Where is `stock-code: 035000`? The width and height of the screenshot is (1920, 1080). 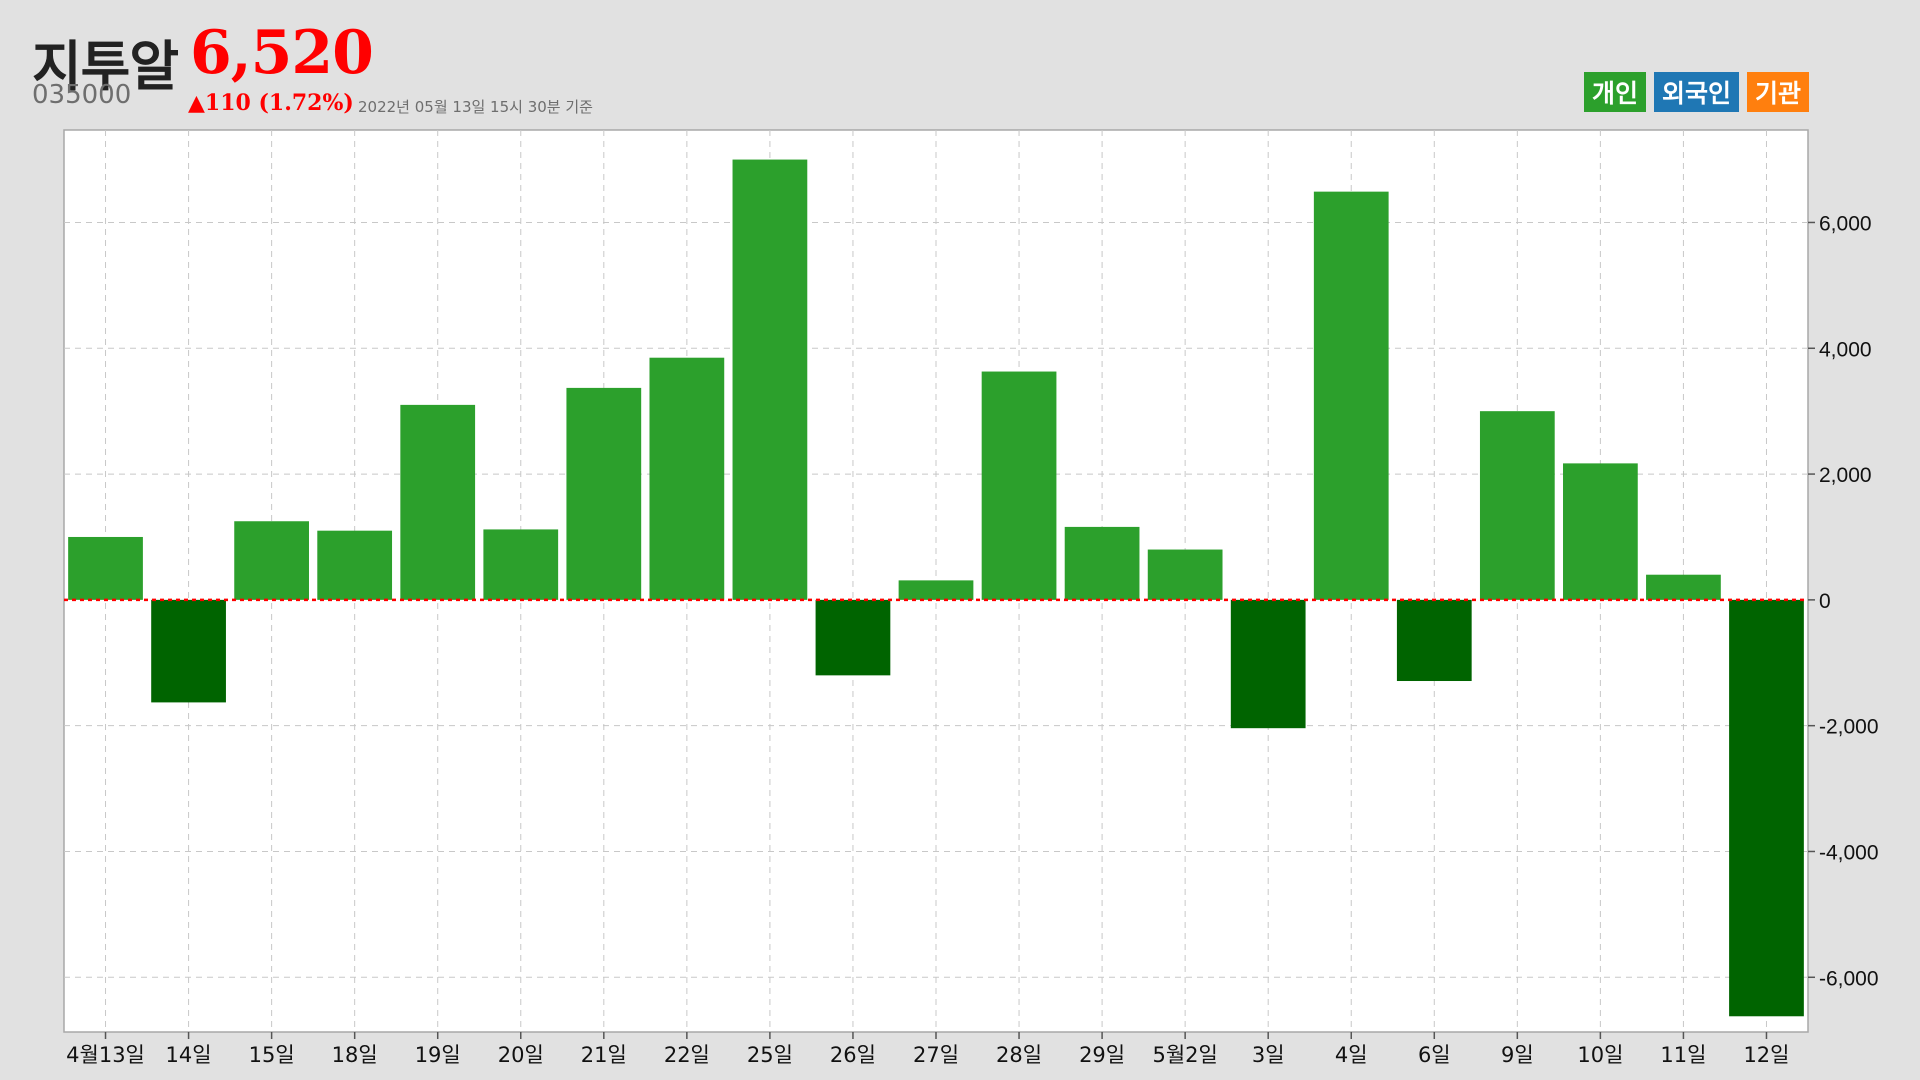
stock-code: 035000 is located at coordinates (82, 95).